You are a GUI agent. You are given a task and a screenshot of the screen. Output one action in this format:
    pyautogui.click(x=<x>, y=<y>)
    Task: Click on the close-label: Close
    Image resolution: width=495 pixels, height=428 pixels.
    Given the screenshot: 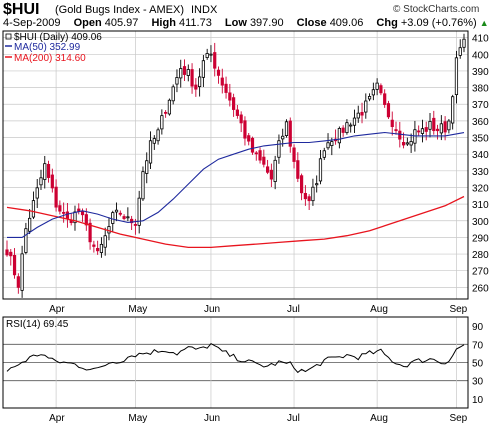 What is the action you would take?
    pyautogui.click(x=311, y=23)
    